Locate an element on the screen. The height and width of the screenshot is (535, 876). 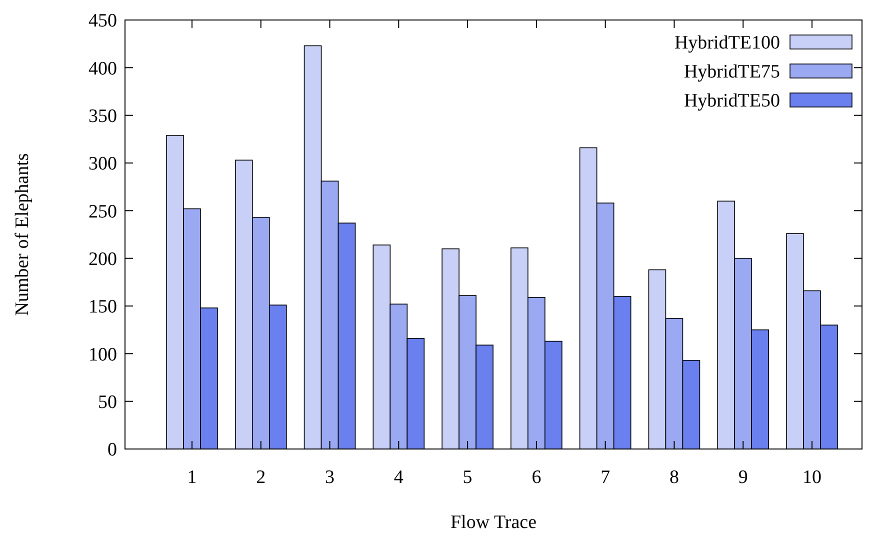
legend-label: HybridTE50 is located at coordinates (732, 101).